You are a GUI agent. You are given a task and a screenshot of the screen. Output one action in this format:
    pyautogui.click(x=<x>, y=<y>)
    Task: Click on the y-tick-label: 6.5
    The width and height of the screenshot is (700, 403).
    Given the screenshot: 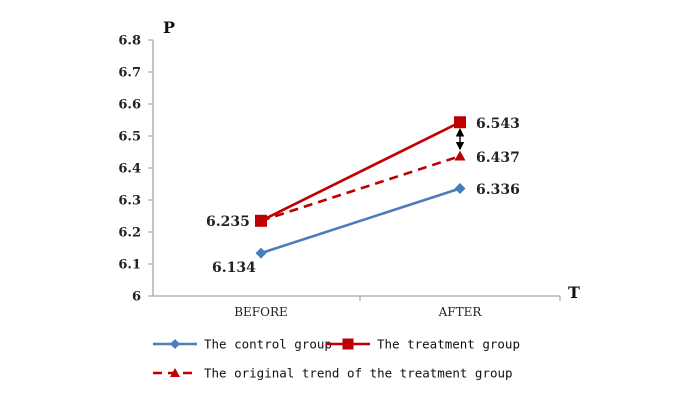 What is the action you would take?
    pyautogui.click(x=129, y=137)
    